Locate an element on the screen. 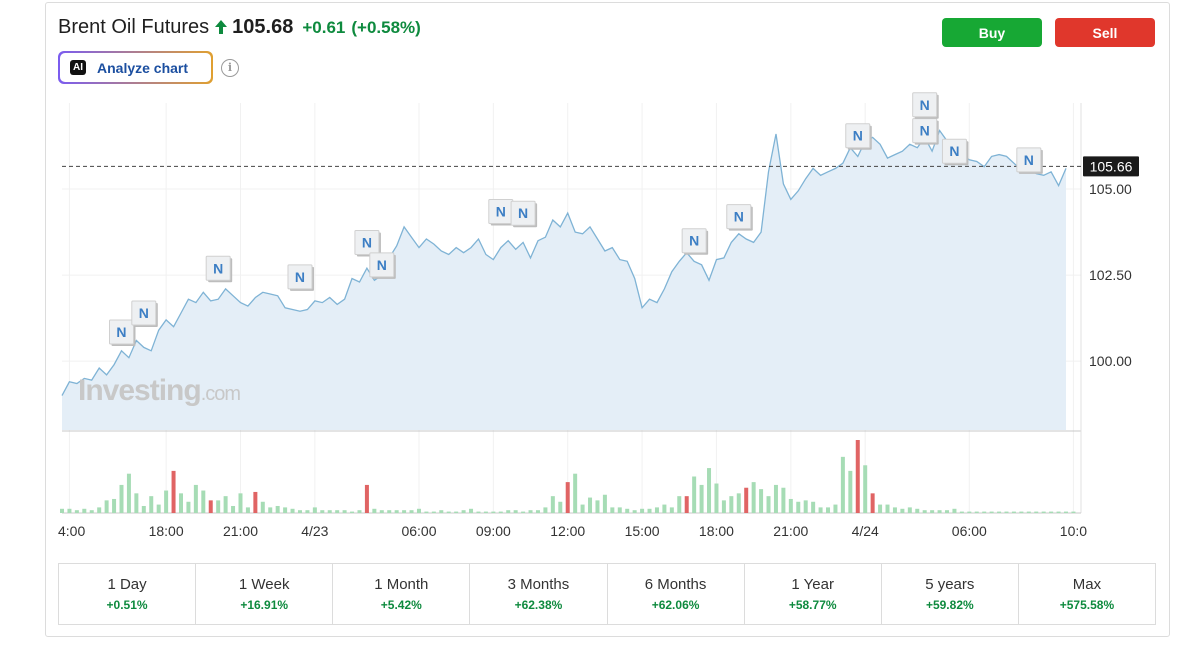 Image resolution: width=1200 pixels, height=652 pixels. x-tick-label: 4:00 is located at coordinates (71, 531).